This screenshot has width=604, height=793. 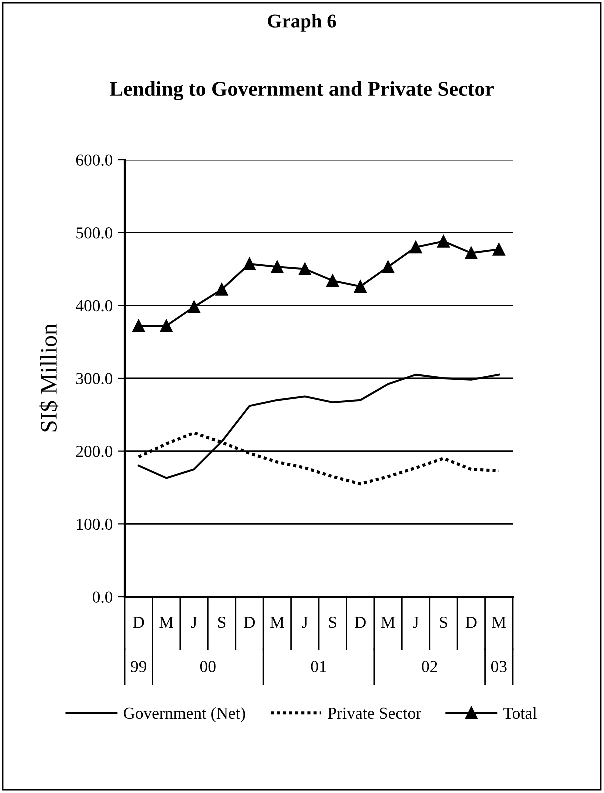 I want to click on y-tick-label: 400.0, so click(x=94, y=306).